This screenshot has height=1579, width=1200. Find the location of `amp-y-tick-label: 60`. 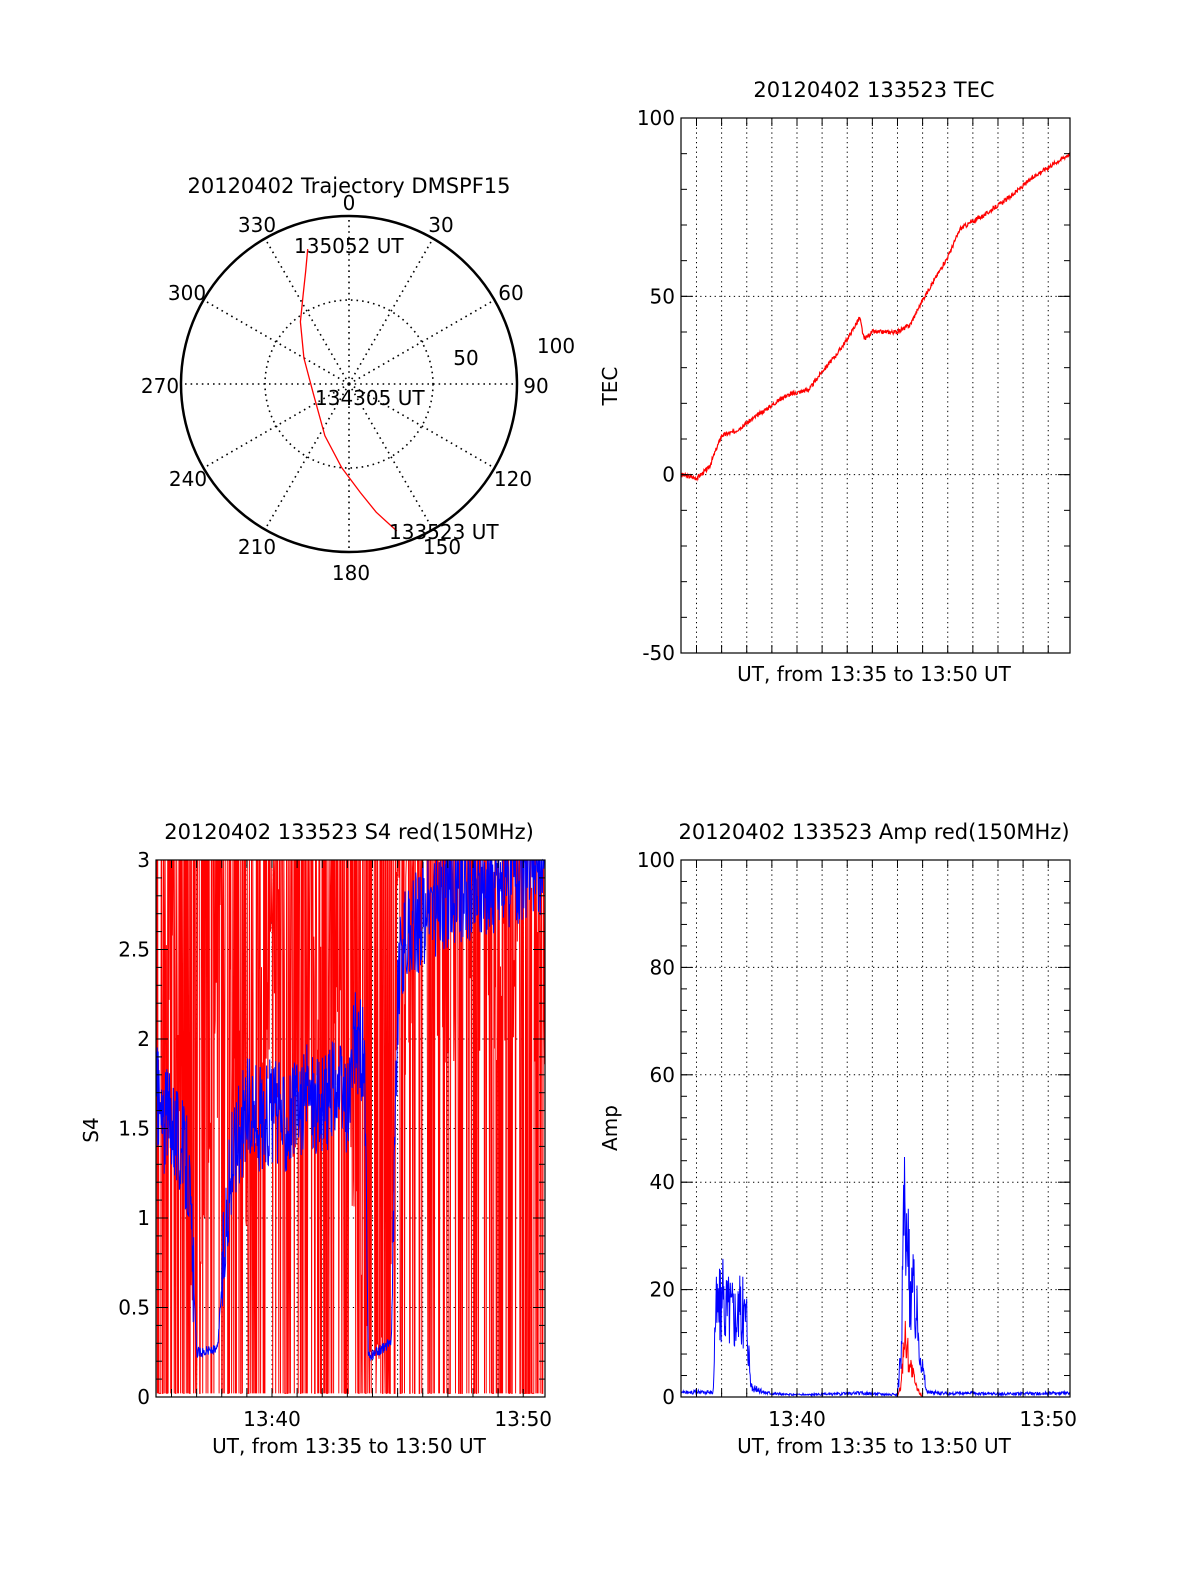

amp-y-tick-label: 60 is located at coordinates (662, 1075).